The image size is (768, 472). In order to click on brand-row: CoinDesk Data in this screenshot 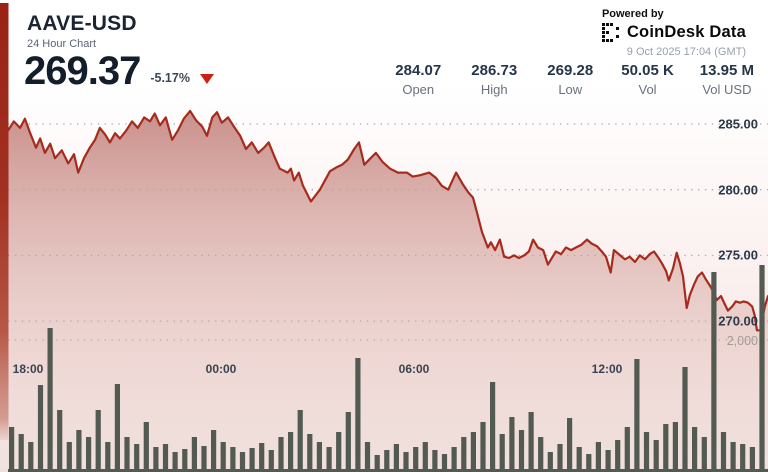, I will do `click(673, 32)`.